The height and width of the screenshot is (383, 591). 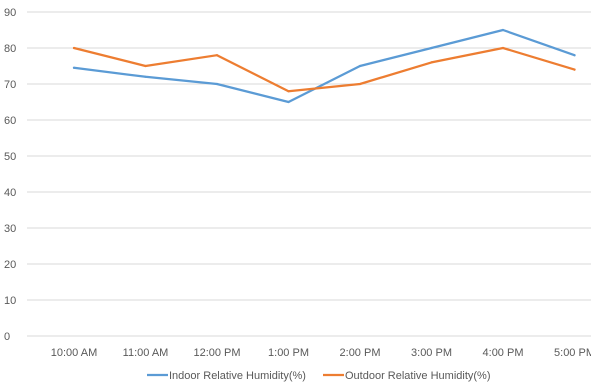 What do you see at coordinates (10, 301) in the screenshot?
I see `y-tick-label: 10` at bounding box center [10, 301].